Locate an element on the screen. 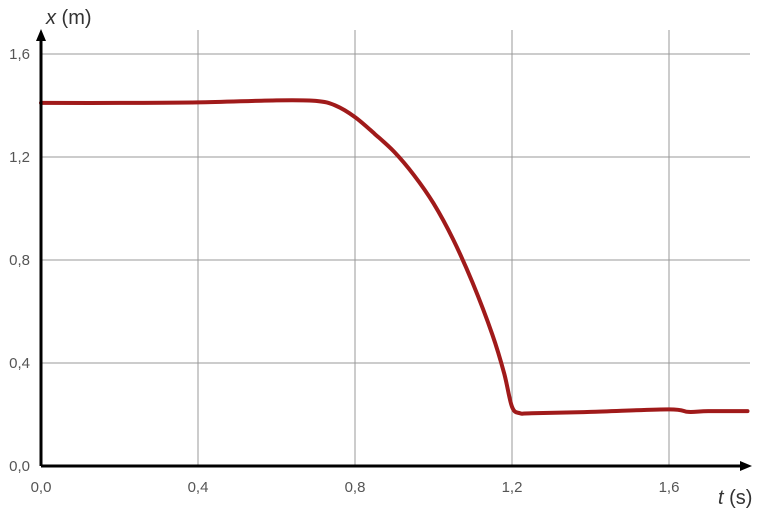 This screenshot has width=769, height=526. x-tick-label: 1,6 is located at coordinates (669, 487).